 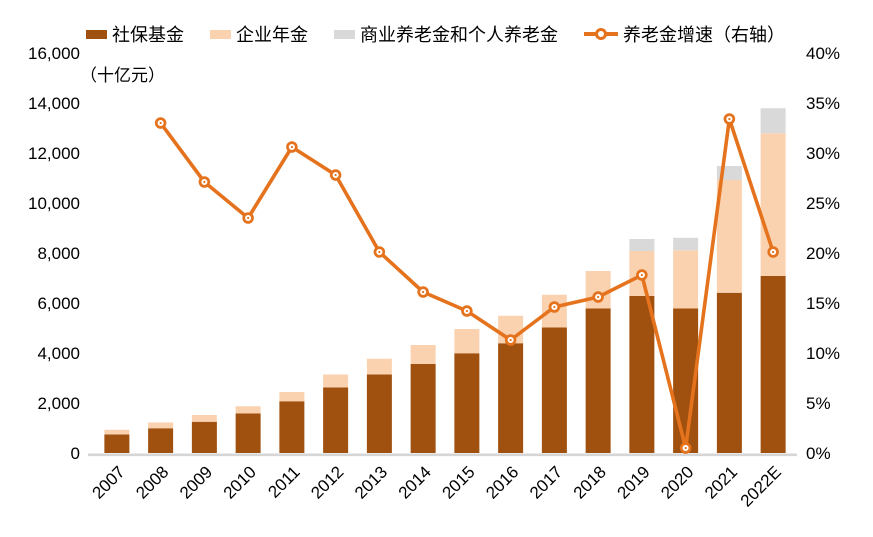 I want to click on right-axis-tick-label: 0%, so click(x=818, y=453).